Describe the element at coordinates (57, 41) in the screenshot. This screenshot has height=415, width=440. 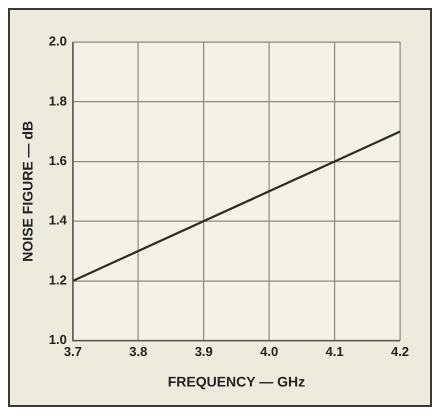
I see `y-tick-label: 2.0` at that location.